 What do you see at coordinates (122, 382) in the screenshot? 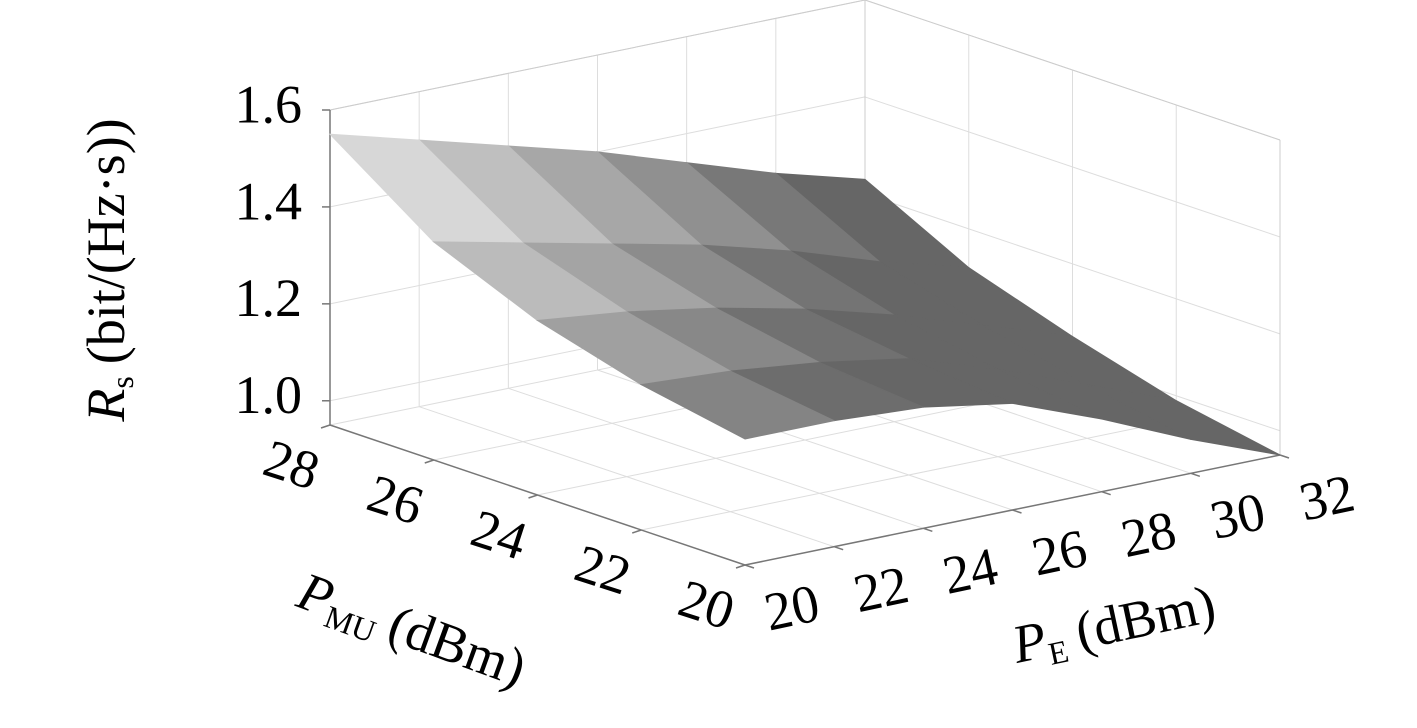
I see `z-axis-label-sub: s` at bounding box center [122, 382].